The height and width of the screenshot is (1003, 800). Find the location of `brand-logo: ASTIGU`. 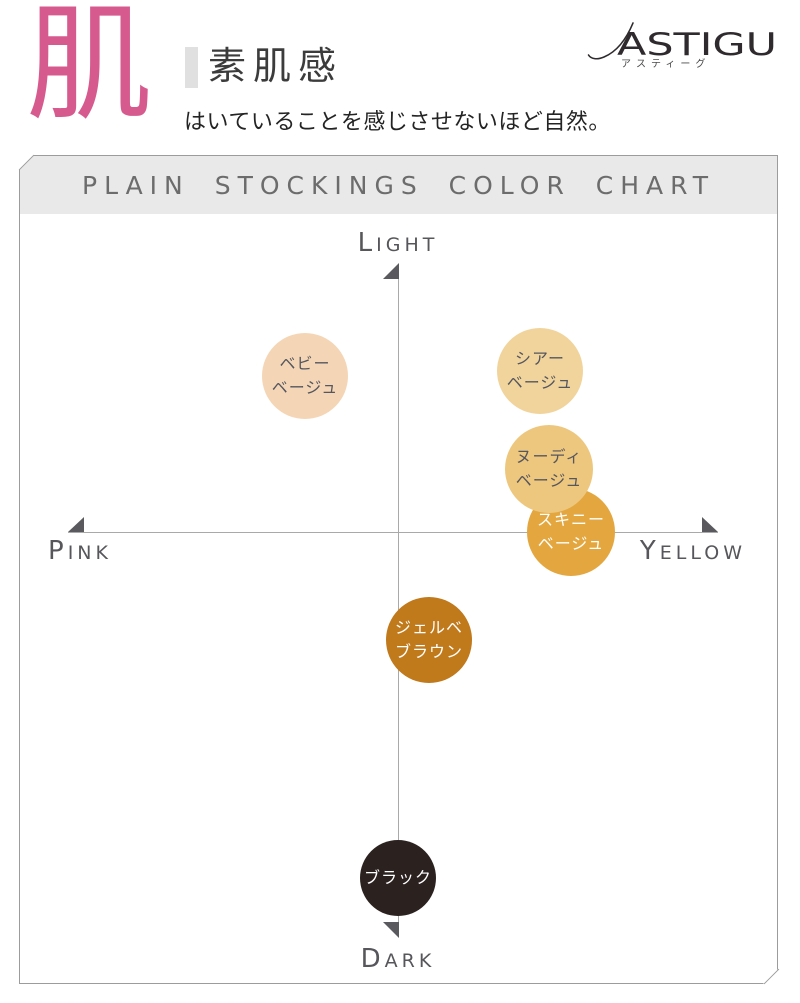

brand-logo: ASTIGU is located at coordinates (682, 42).